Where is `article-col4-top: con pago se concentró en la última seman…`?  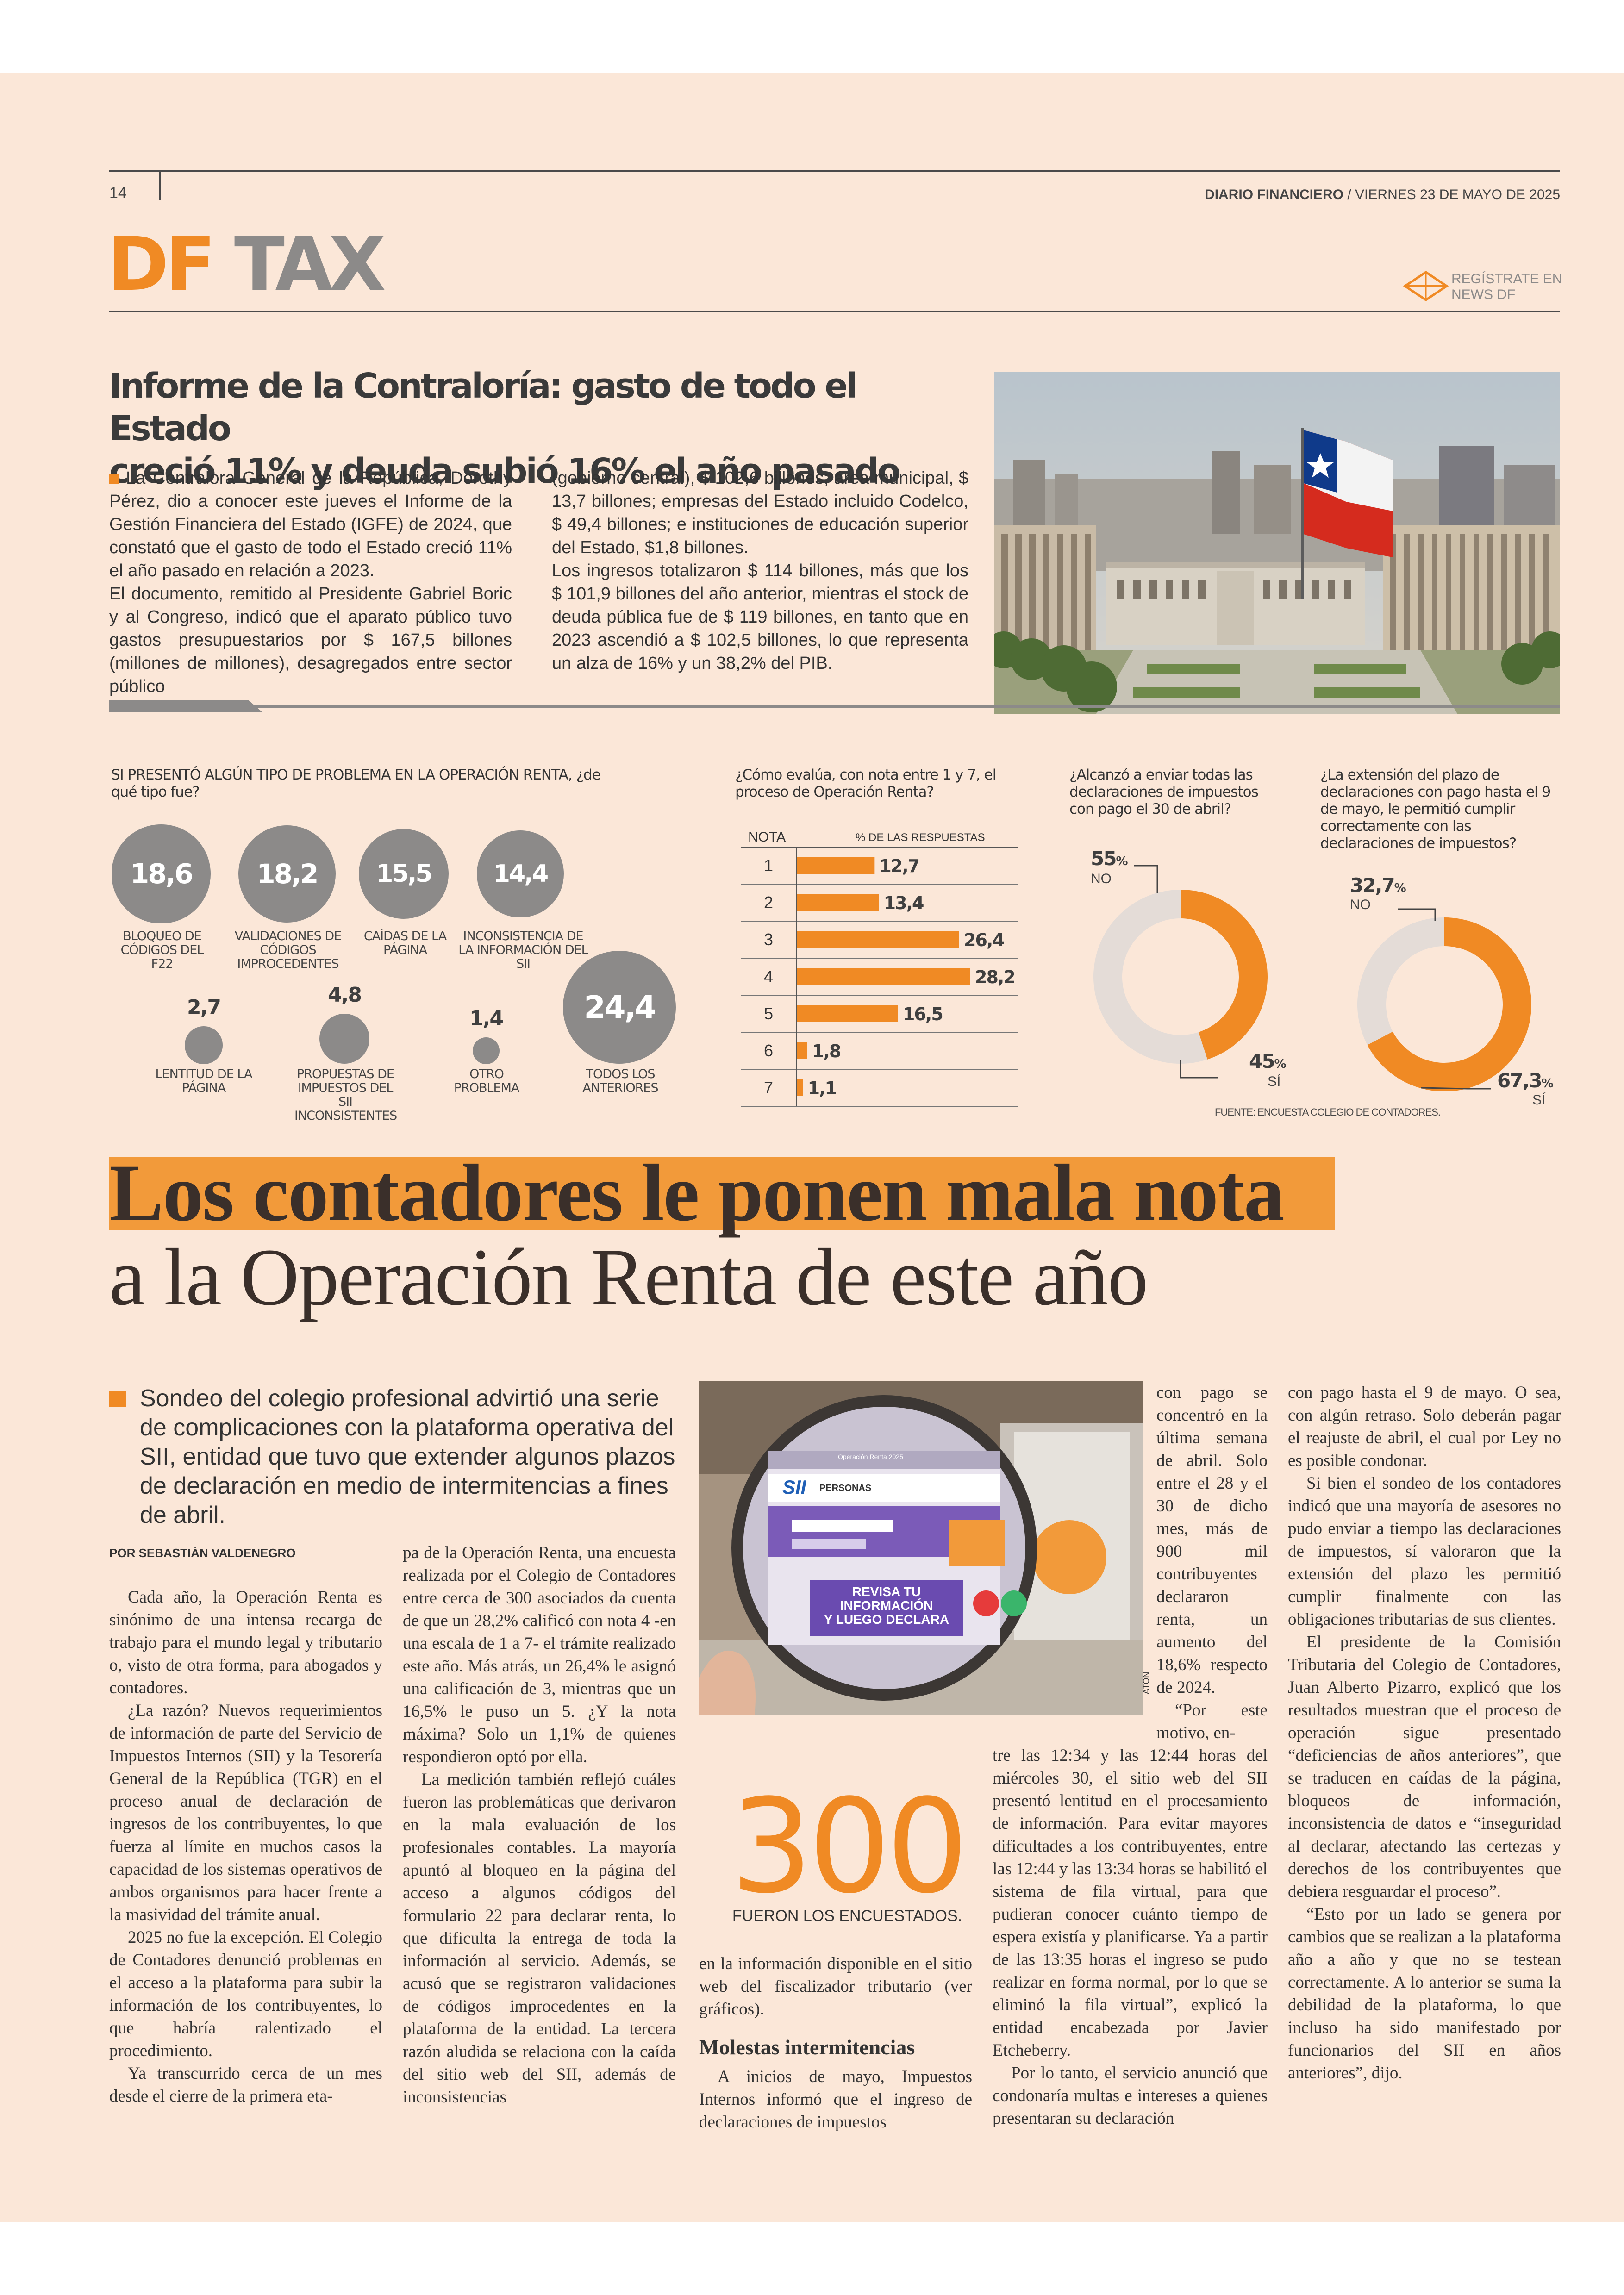
article-col4-top: con pago se concentró en la última seman… is located at coordinates (1212, 1562).